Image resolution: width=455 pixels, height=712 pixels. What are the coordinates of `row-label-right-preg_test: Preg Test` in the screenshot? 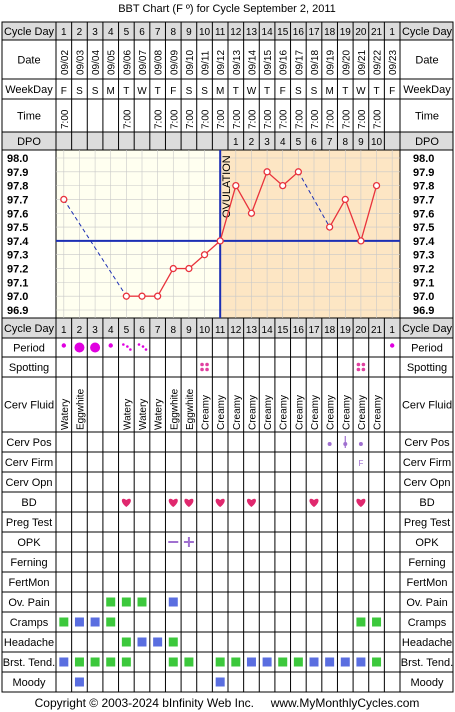 It's located at (427, 523).